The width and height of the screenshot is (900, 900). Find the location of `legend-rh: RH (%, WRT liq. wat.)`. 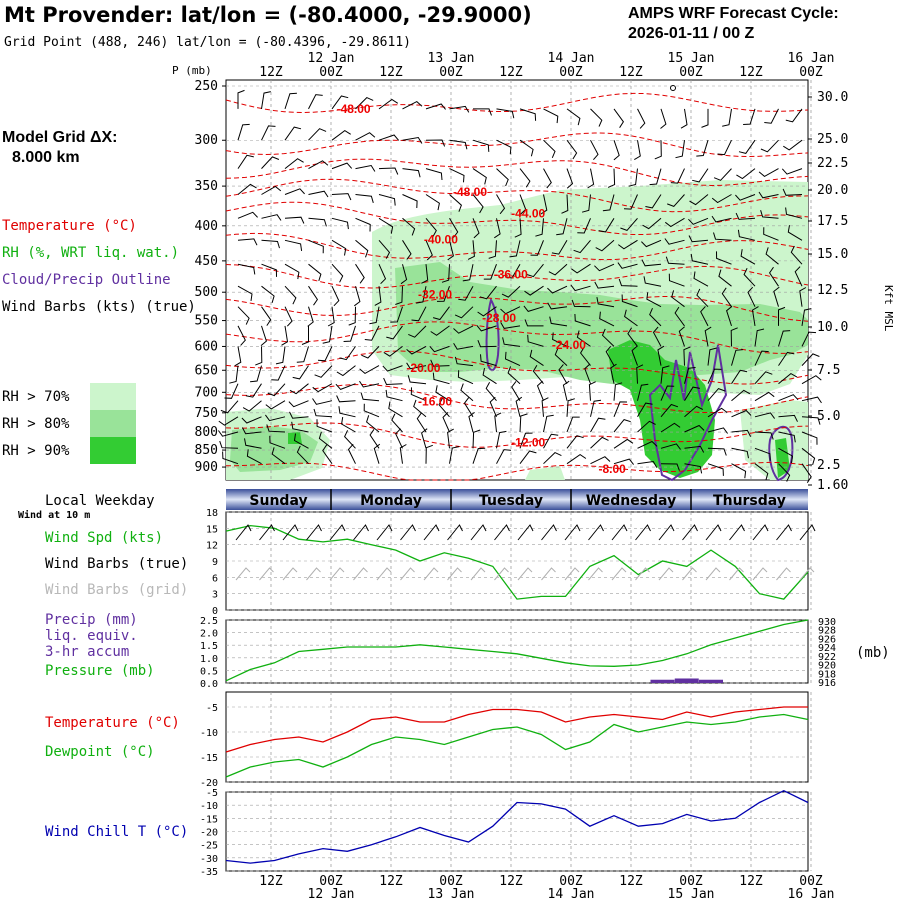

legend-rh: RH (%, WRT liq. wat.) is located at coordinates (90, 253).